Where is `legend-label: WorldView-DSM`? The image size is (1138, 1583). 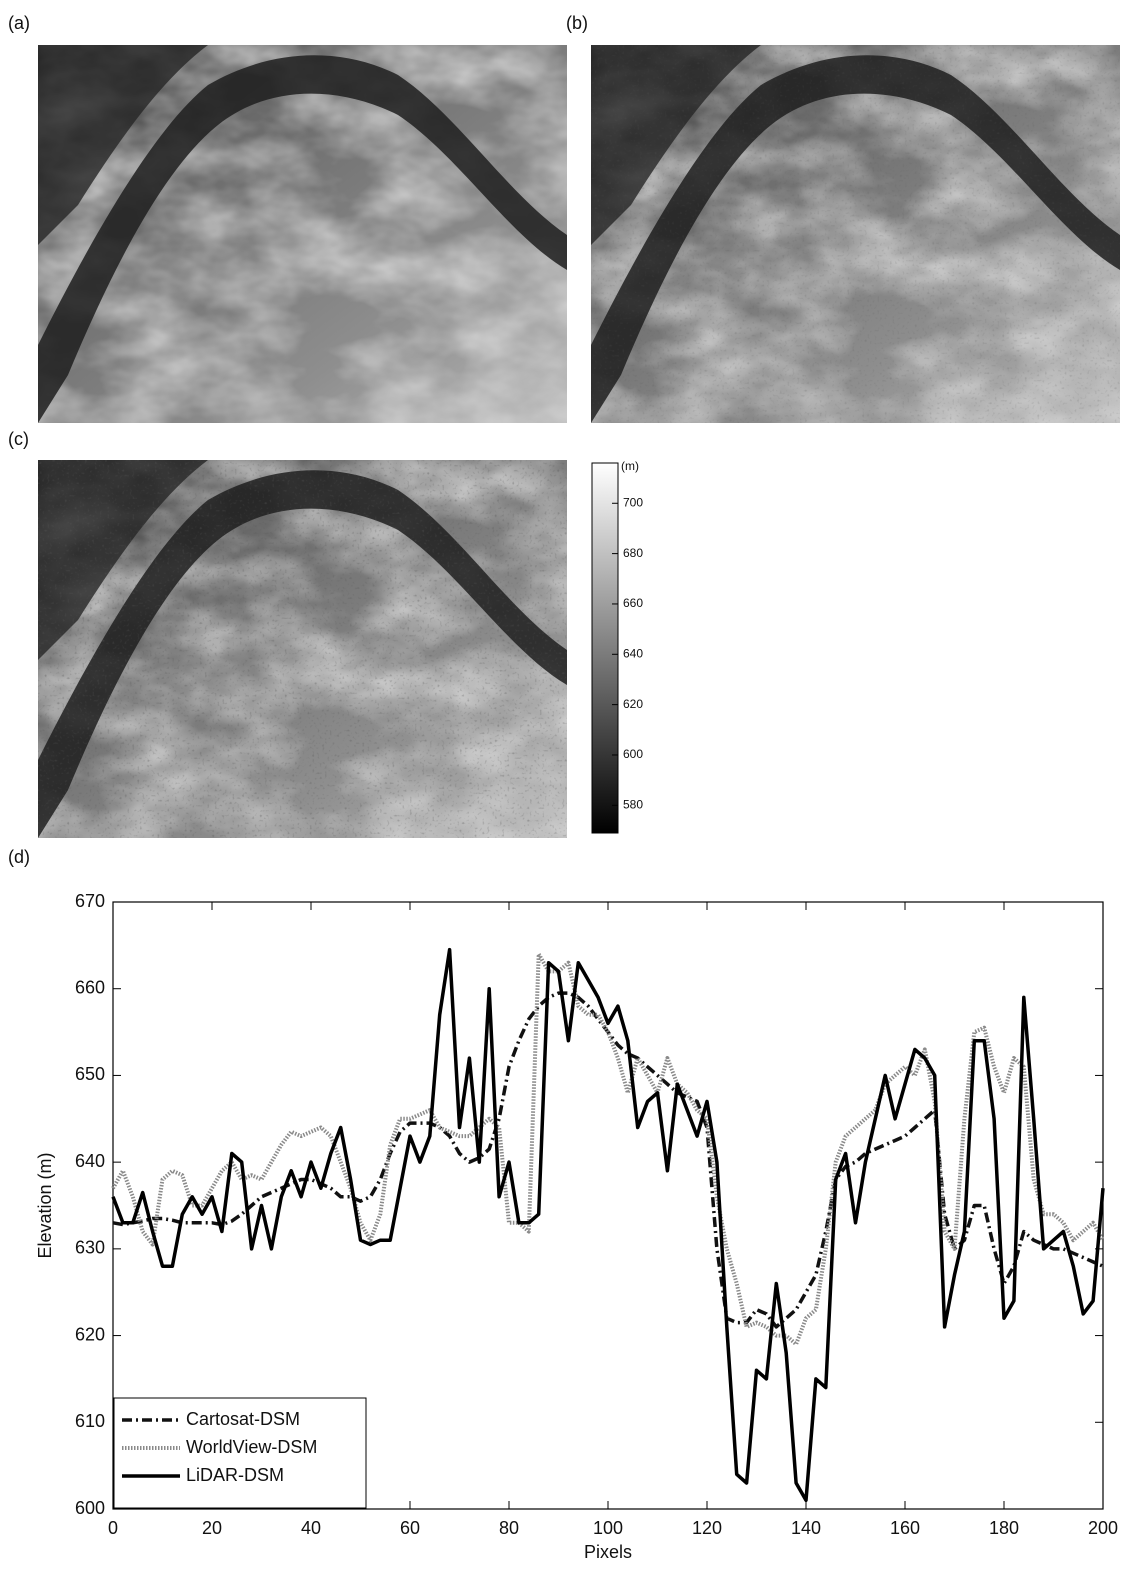 legend-label: WorldView-DSM is located at coordinates (251, 1447).